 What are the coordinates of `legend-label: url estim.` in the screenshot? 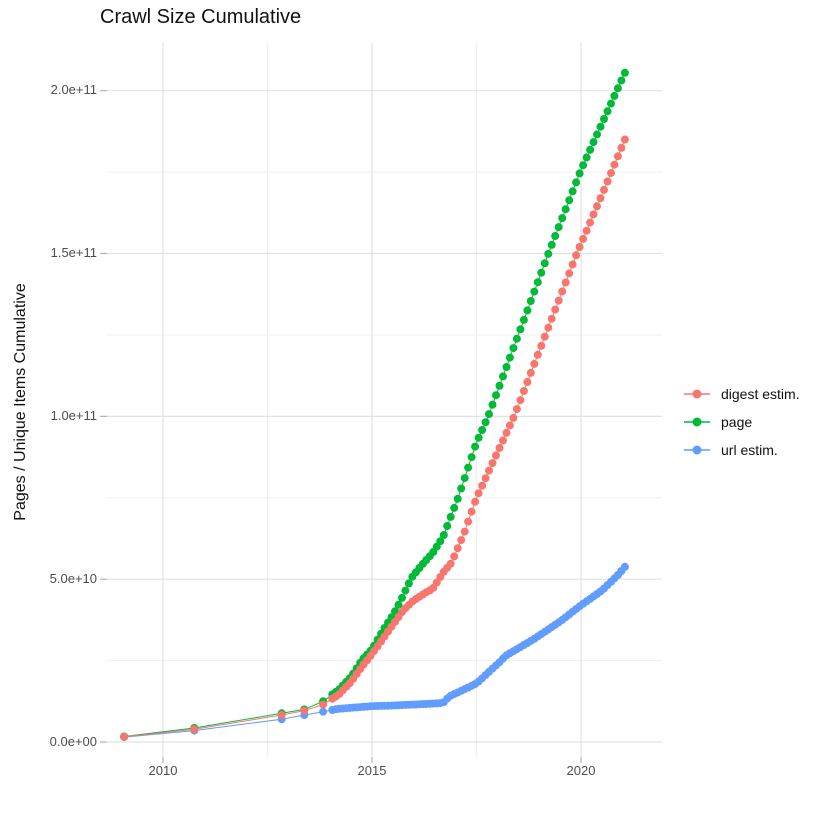 It's located at (749, 450).